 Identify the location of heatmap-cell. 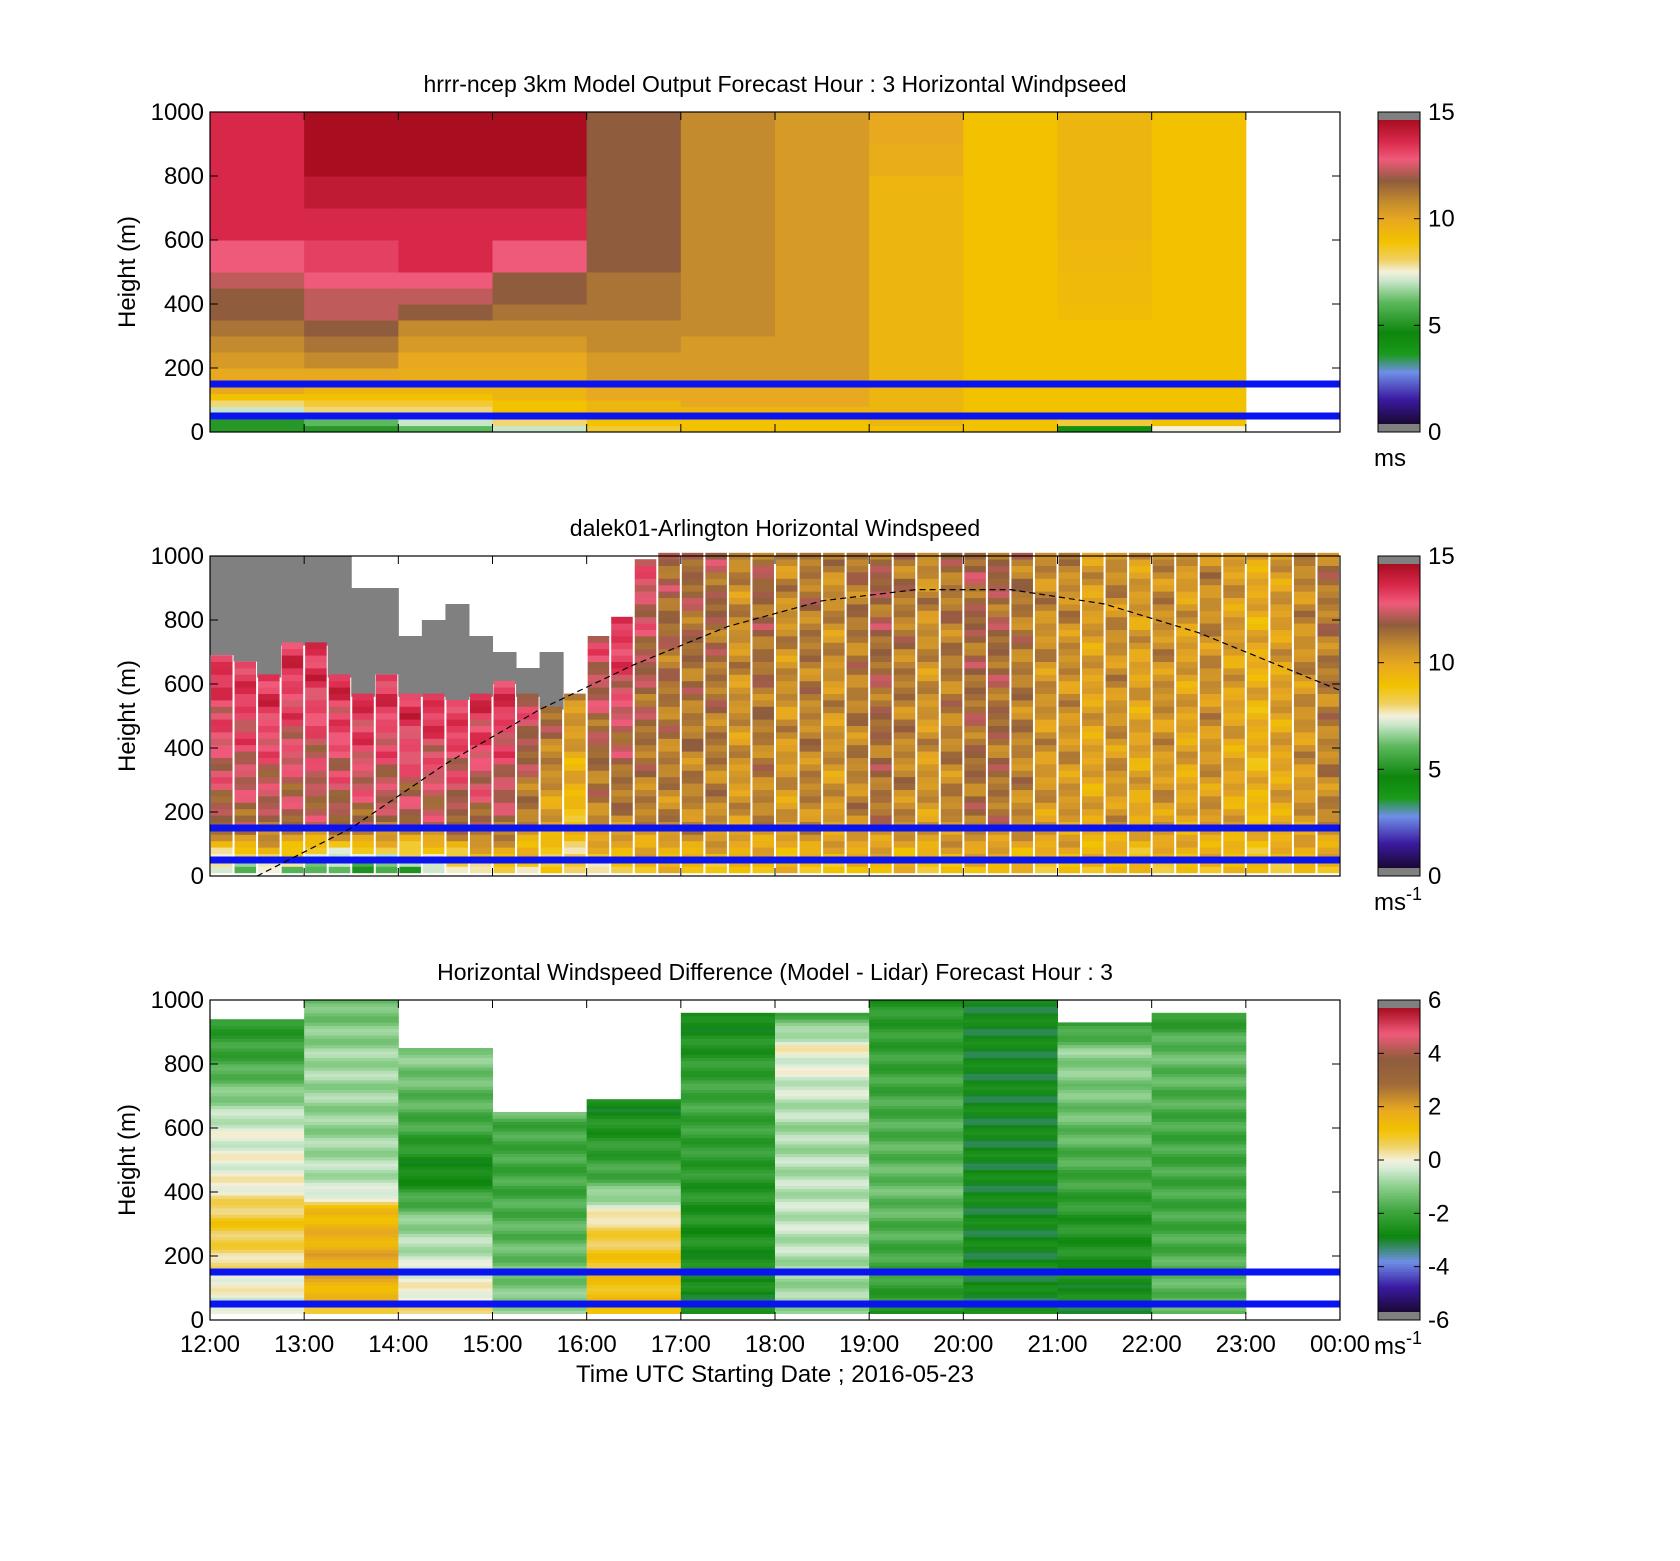
(257, 280).